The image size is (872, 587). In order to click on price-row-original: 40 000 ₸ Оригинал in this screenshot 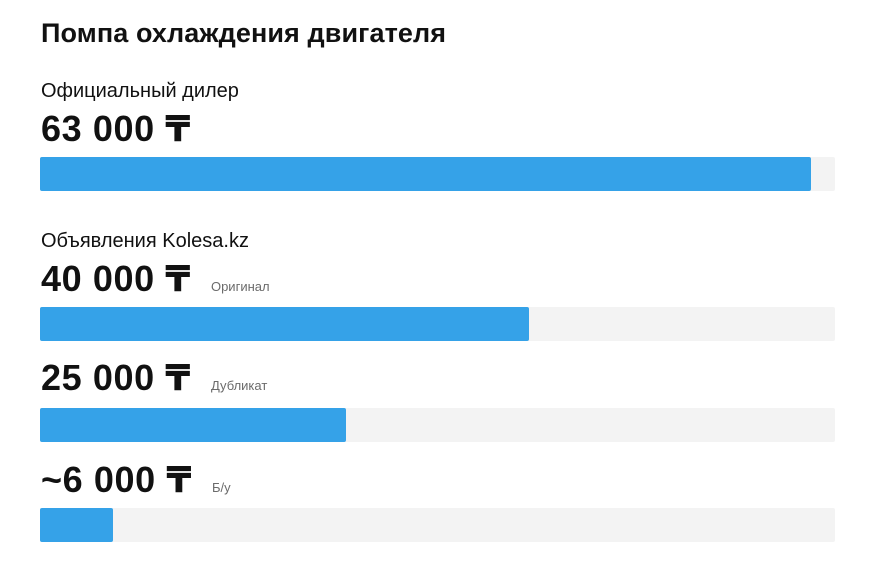, I will do `click(155, 279)`.